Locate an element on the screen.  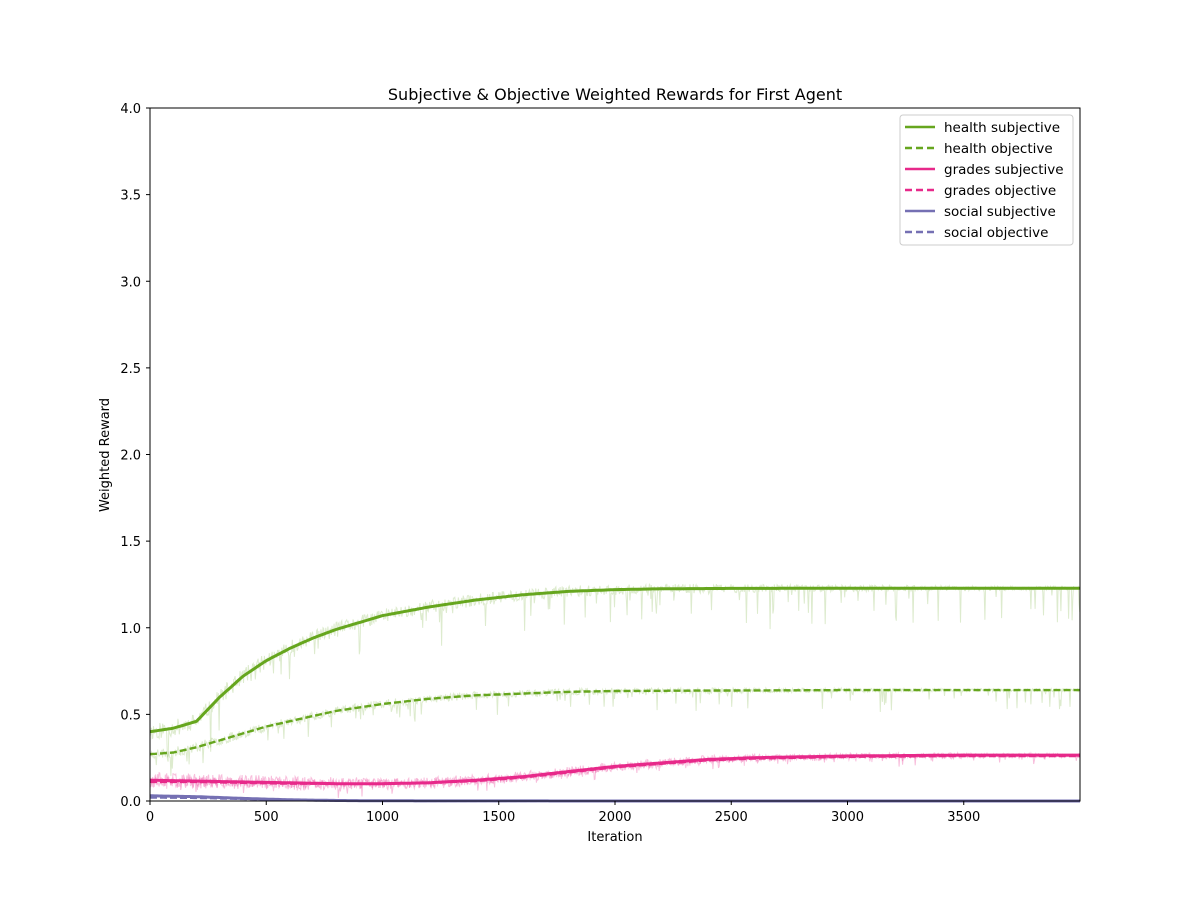
series-line-health-subjective is located at coordinates (614, 660).